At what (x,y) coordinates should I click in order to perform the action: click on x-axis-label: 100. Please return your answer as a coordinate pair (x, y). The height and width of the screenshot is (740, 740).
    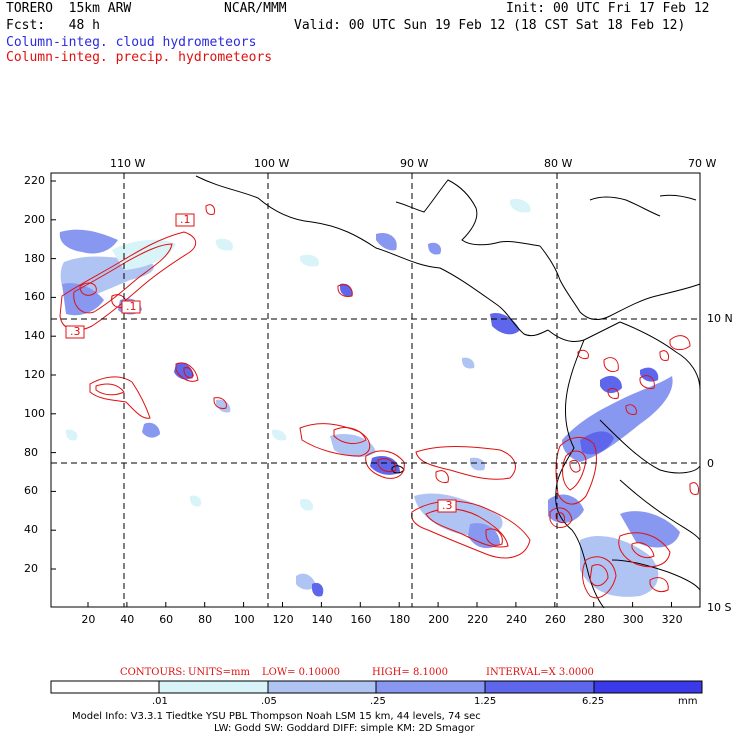
    Looking at the image, I should click on (244, 619).